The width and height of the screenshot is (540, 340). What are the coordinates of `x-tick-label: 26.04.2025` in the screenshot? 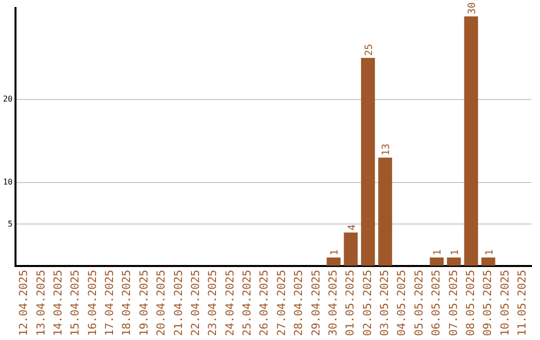 It's located at (264, 303).